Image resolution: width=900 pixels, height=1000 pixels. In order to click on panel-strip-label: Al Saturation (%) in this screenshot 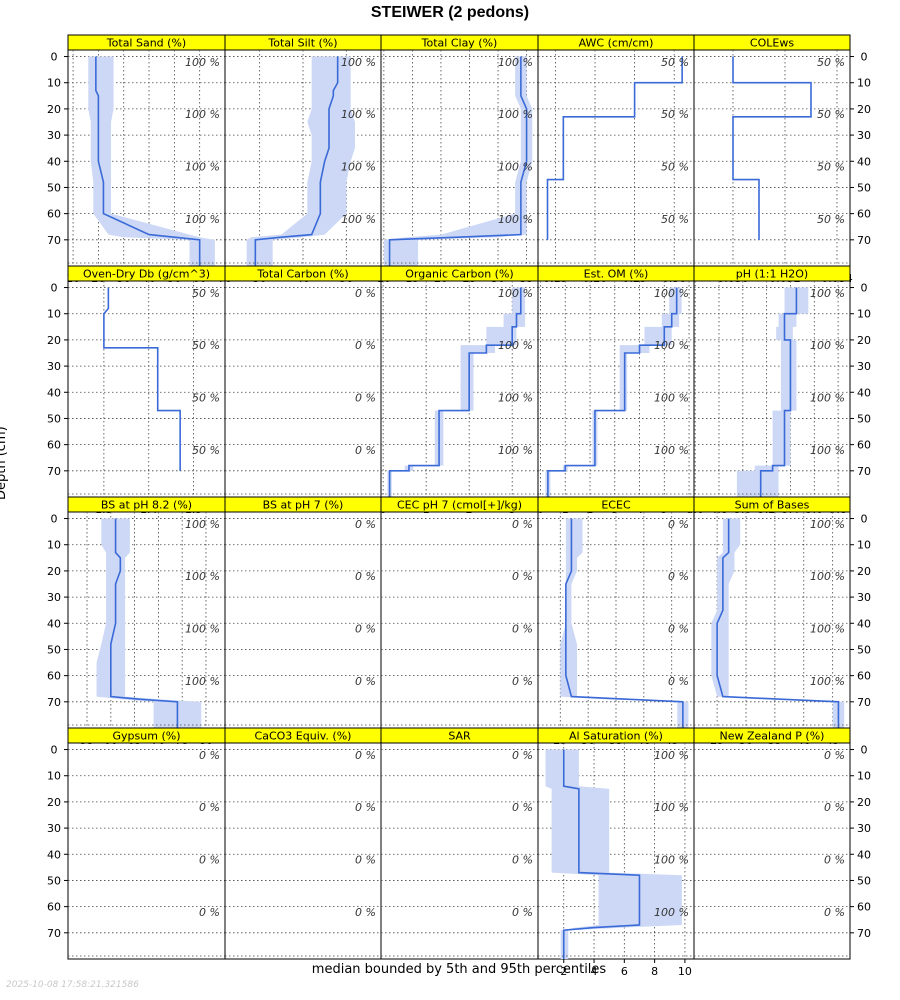, I will do `click(616, 736)`.